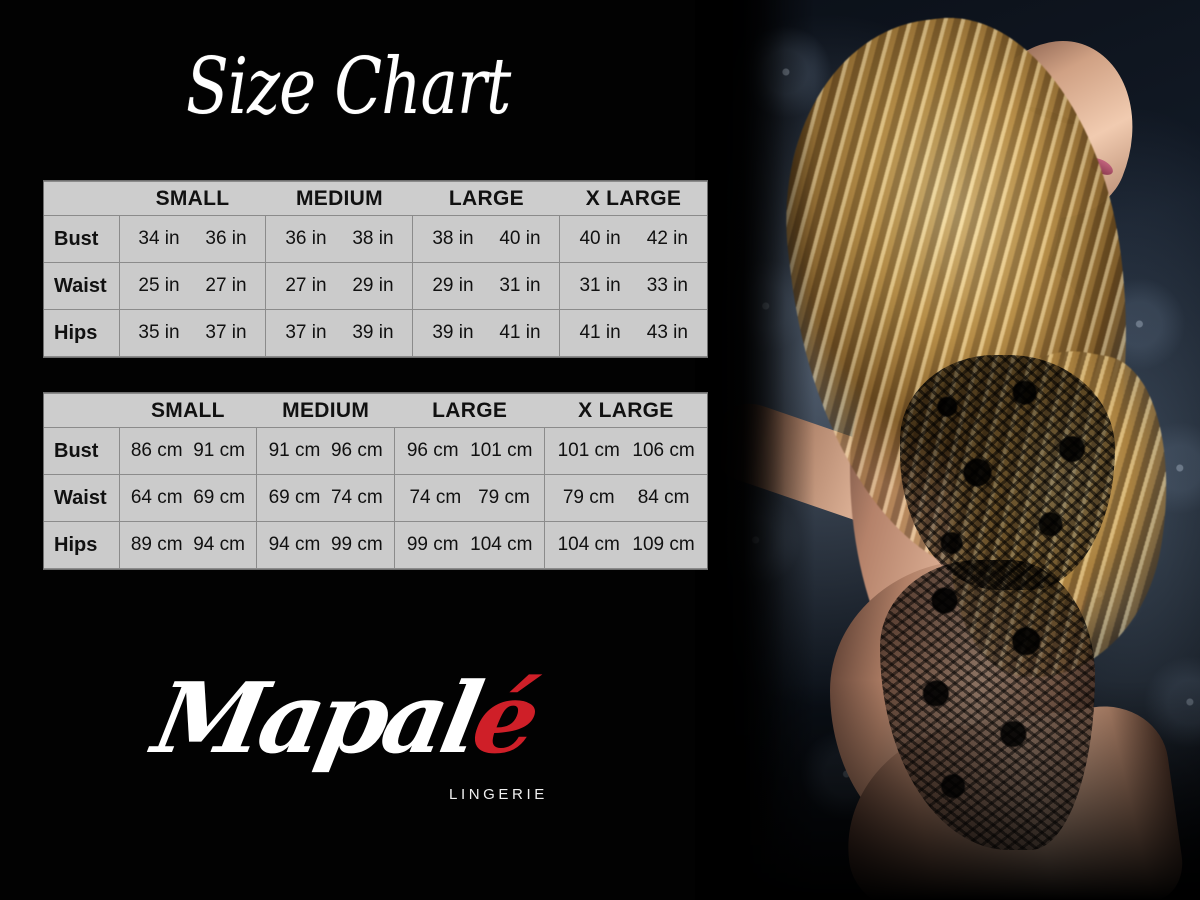  What do you see at coordinates (159, 332) in the screenshot?
I see `value-min: 35 in` at bounding box center [159, 332].